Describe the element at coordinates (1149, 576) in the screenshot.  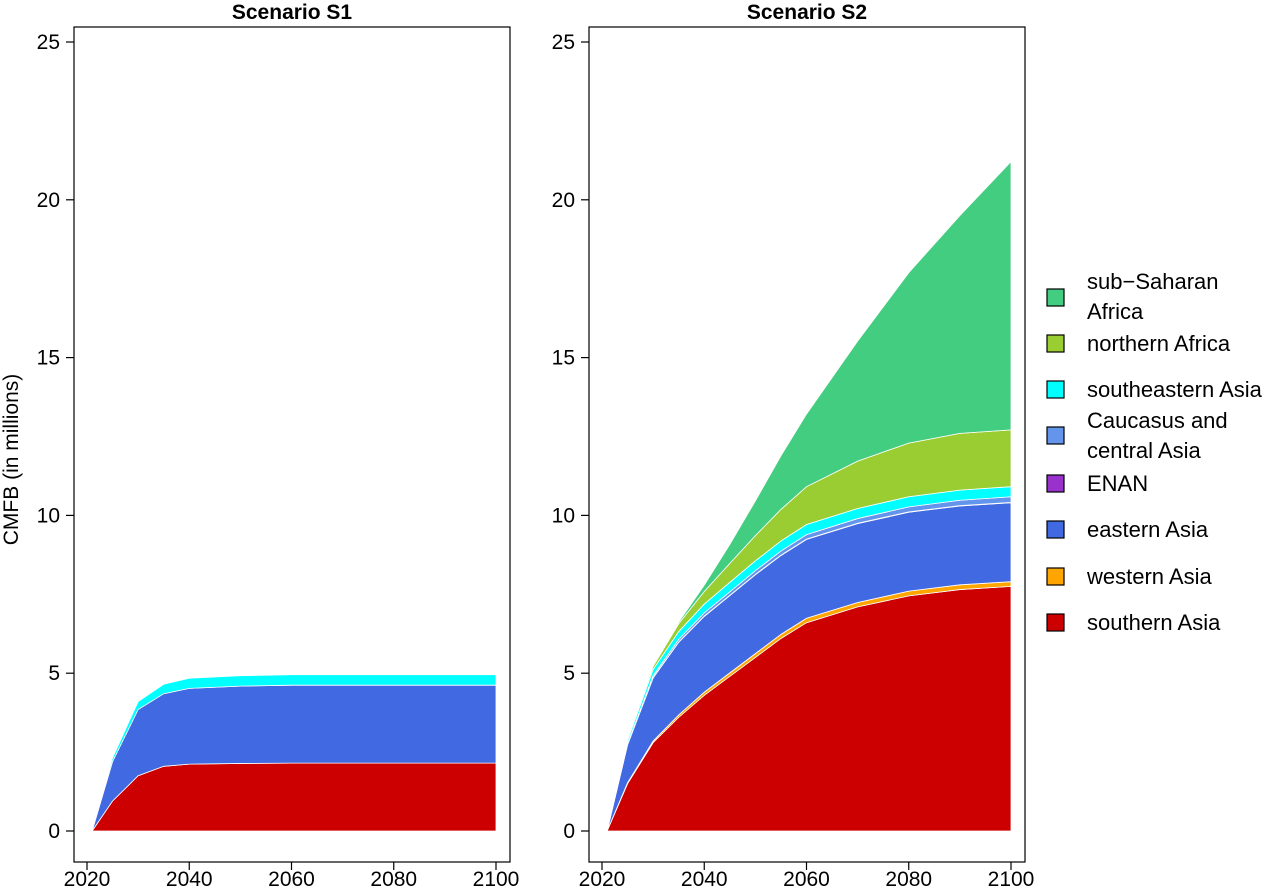
I see `legend-label: western Asia` at that location.